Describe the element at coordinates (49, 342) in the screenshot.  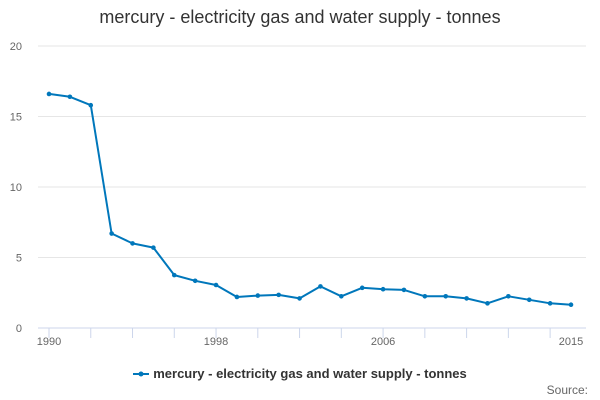
I see `x-tick-label: 1990` at that location.